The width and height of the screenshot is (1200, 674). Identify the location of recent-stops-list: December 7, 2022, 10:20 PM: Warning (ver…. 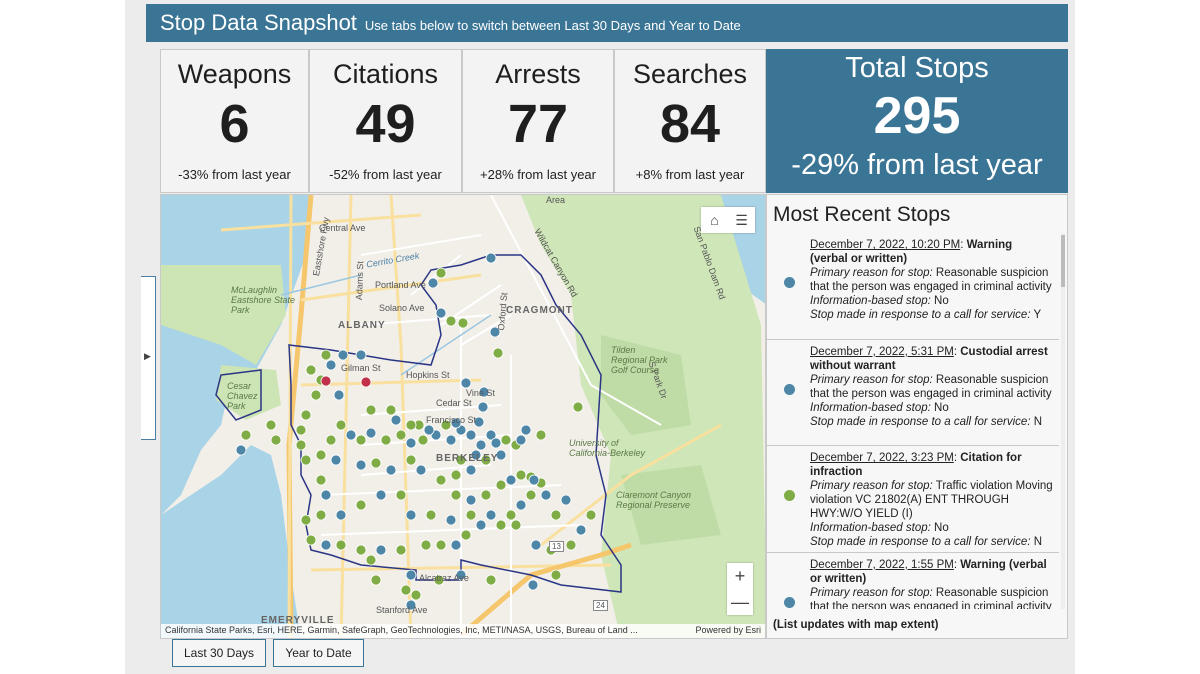
(913, 421).